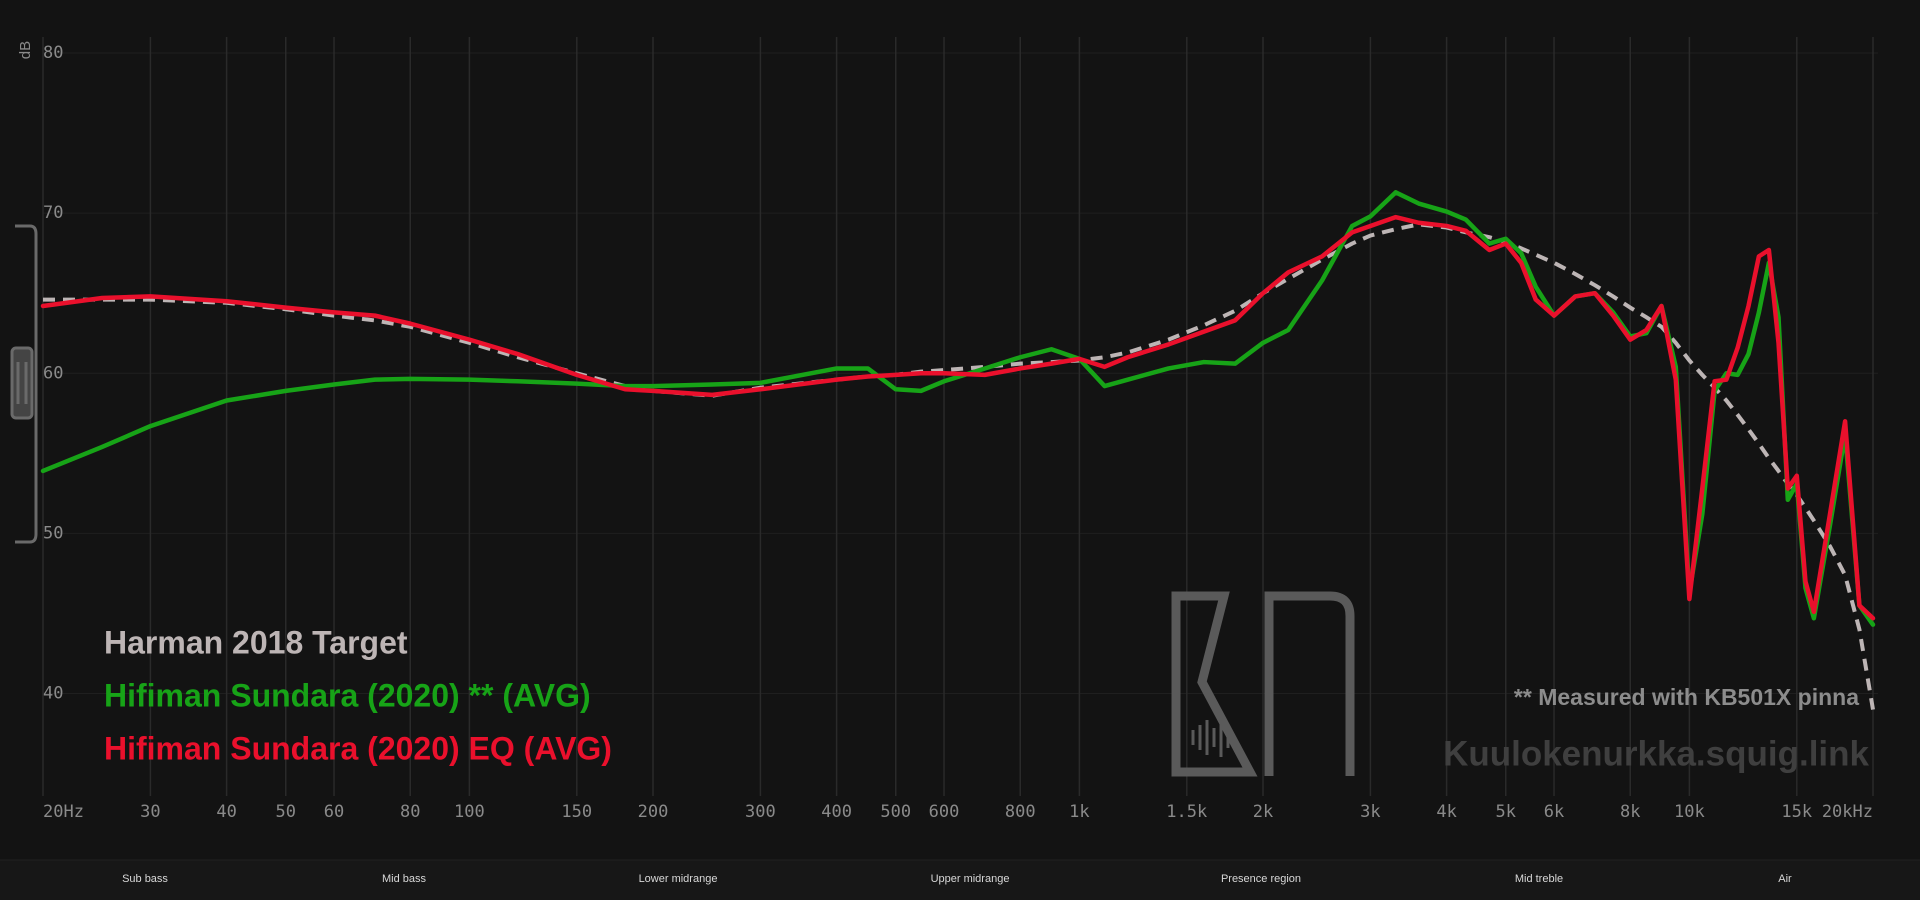 The image size is (1920, 900). Describe the element at coordinates (1446, 812) in the screenshot. I see `x-tick-label: 4k` at that location.